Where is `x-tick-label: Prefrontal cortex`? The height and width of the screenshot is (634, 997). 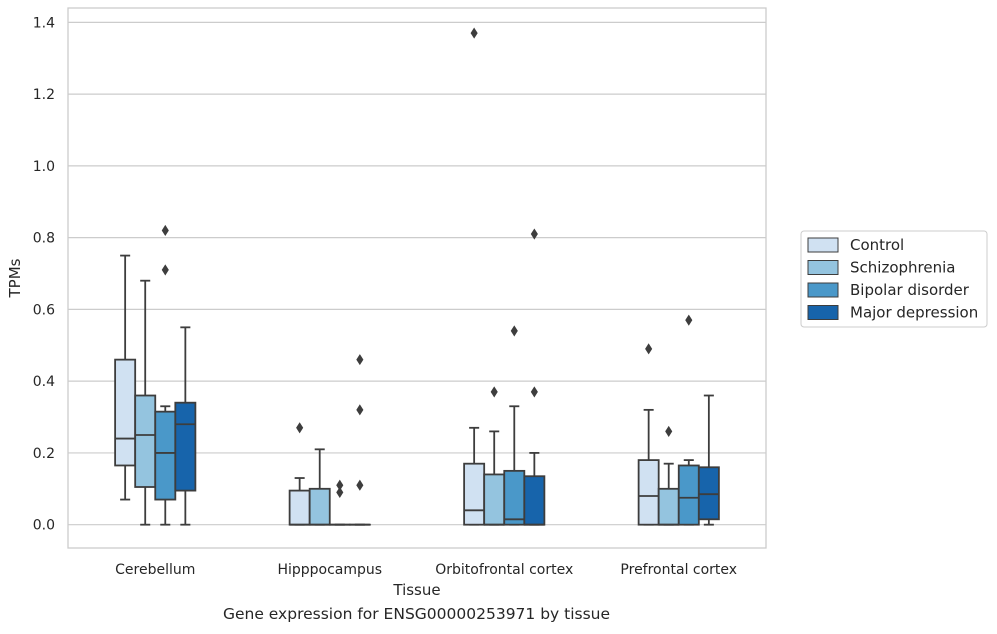
x-tick-label: Prefrontal cortex is located at coordinates (678, 570).